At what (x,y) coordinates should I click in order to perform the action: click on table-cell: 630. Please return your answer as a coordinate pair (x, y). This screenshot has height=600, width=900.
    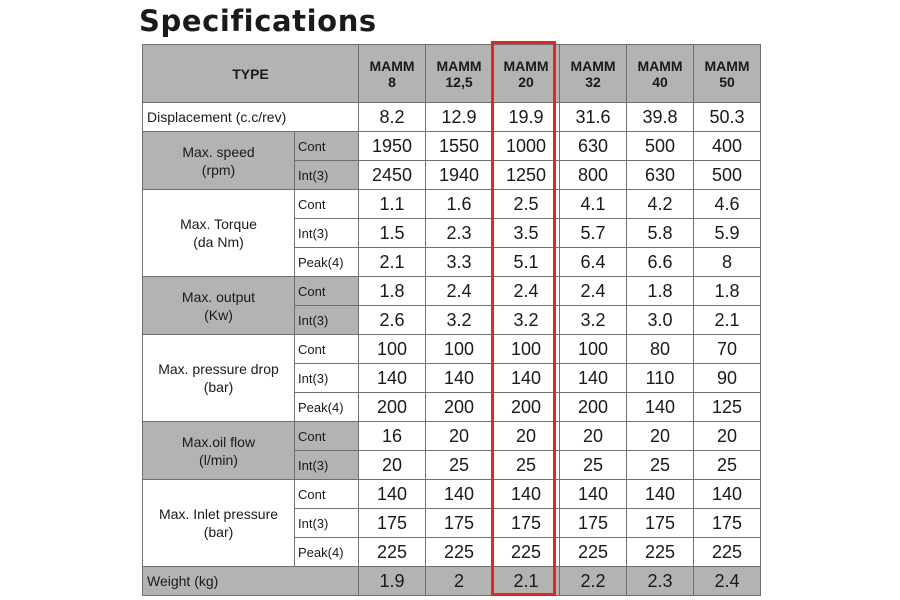
    Looking at the image, I should click on (660, 175).